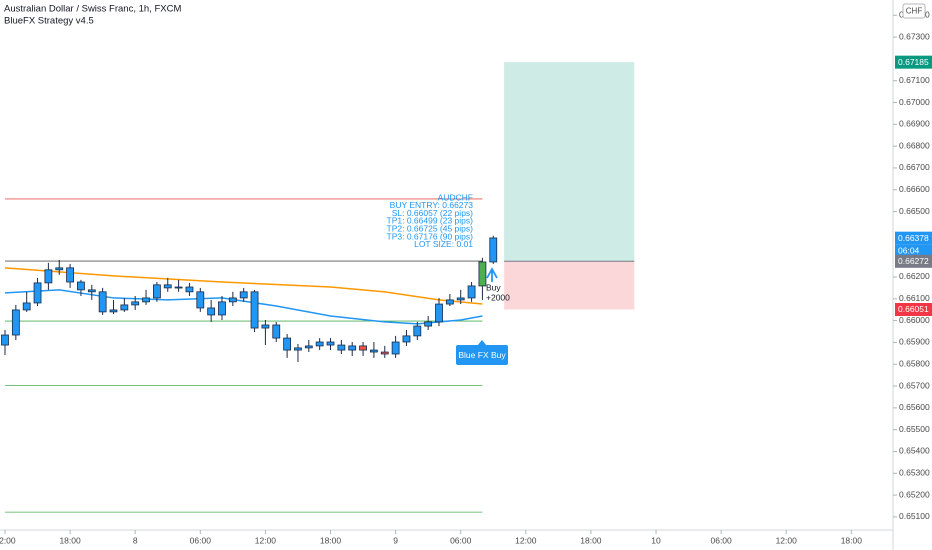 The image size is (932, 550). What do you see at coordinates (493, 287) in the screenshot?
I see `trade-text: Buy` at bounding box center [493, 287].